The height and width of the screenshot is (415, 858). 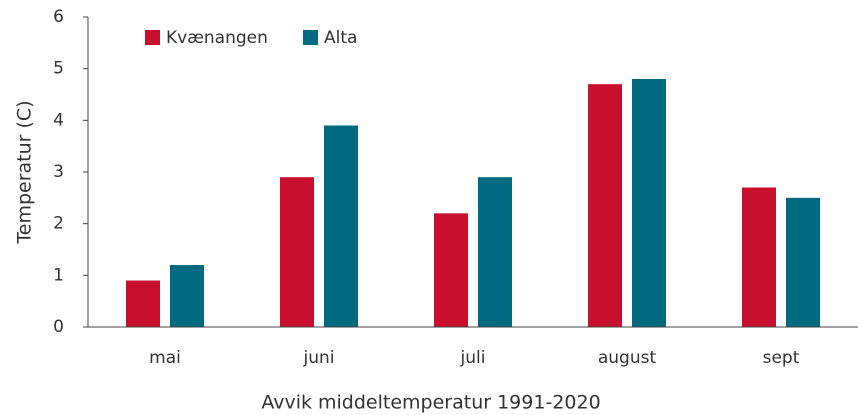 I want to click on y-tick-label: 6, so click(x=58, y=17).